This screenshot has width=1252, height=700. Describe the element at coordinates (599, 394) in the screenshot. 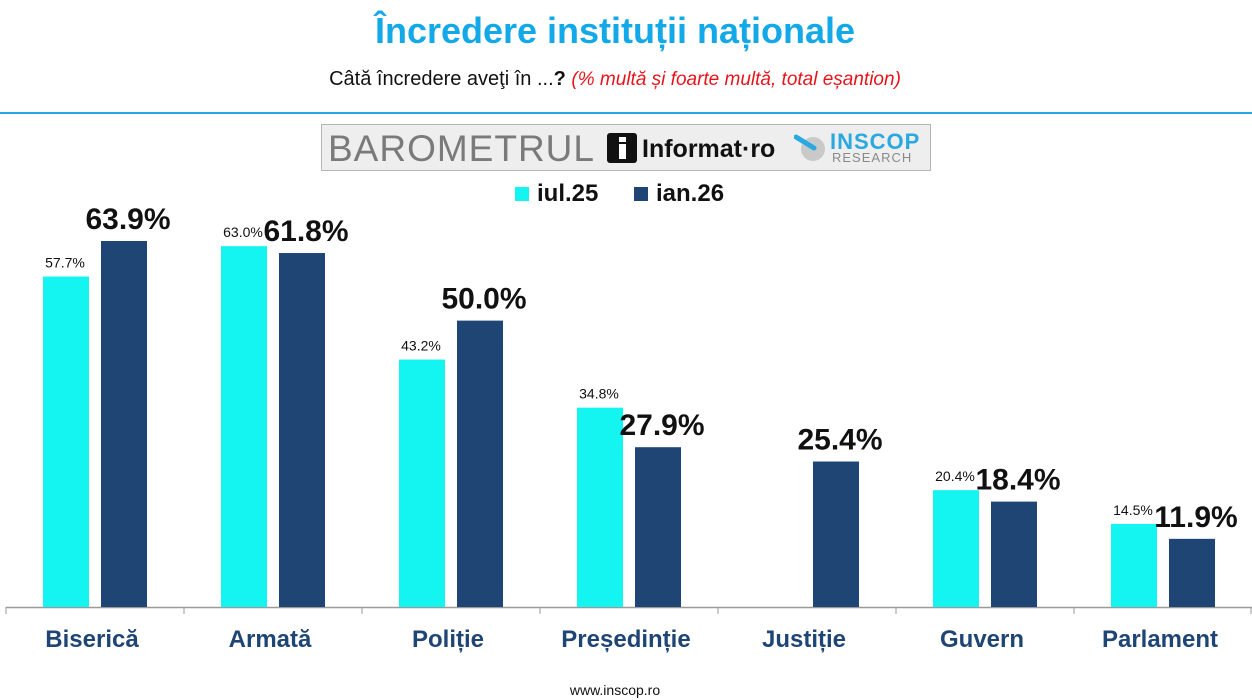

I see `data-label-series-1: 34.8%` at that location.